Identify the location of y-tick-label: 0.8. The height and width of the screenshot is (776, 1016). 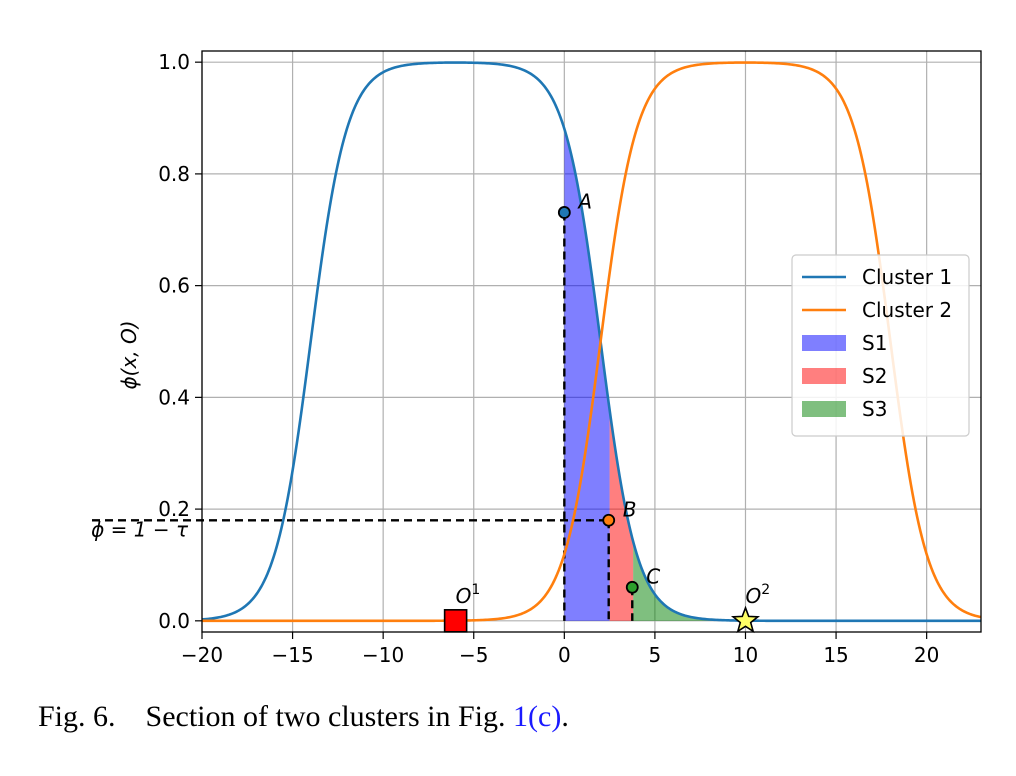
(174, 174).